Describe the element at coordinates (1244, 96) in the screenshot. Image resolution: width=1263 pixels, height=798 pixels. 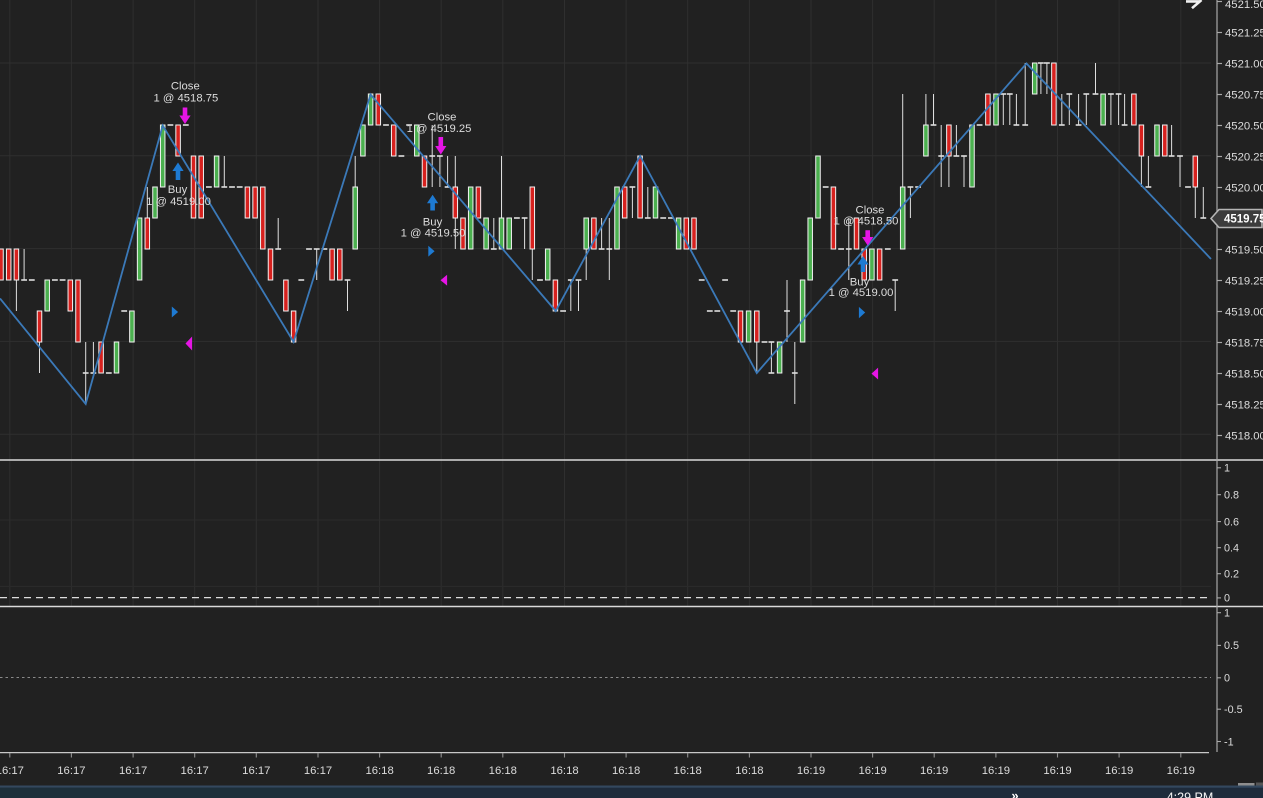
I see `svg-text: 4520.75` at that location.